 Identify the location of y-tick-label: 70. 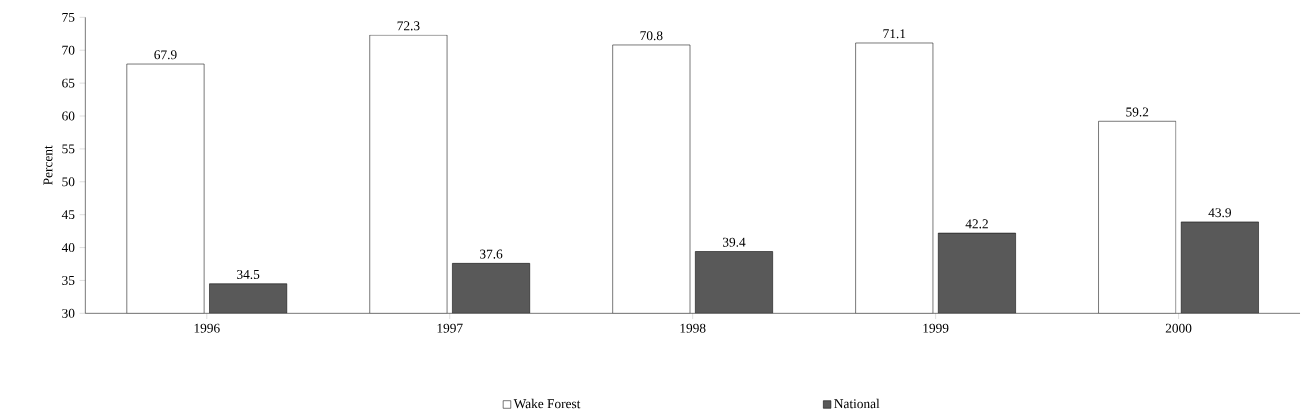
(68, 50).